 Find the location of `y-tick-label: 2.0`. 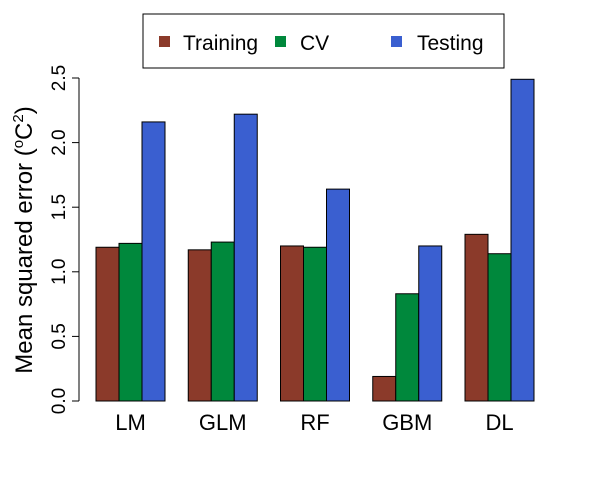

y-tick-label: 2.0 is located at coordinates (59, 142).